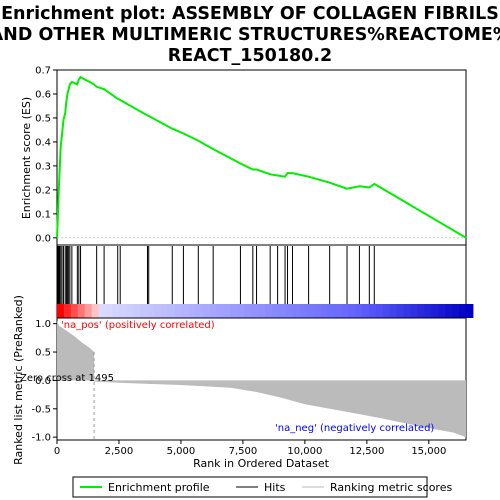  I want to click on es-tick-label: 0.6, so click(43, 94).